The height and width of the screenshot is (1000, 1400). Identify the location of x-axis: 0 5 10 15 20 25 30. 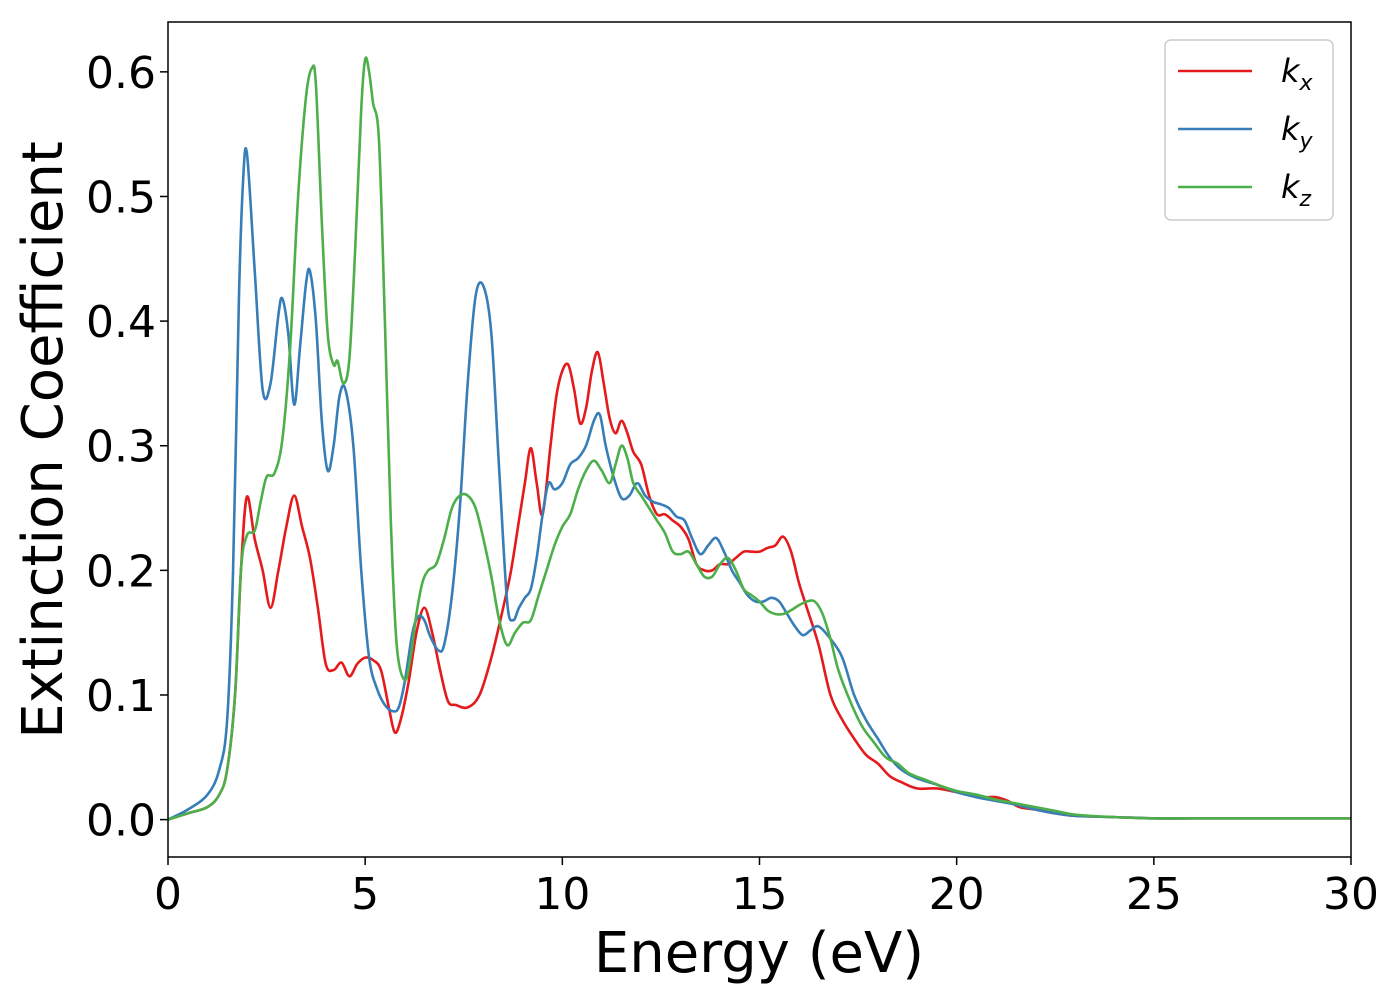
(766, 888).